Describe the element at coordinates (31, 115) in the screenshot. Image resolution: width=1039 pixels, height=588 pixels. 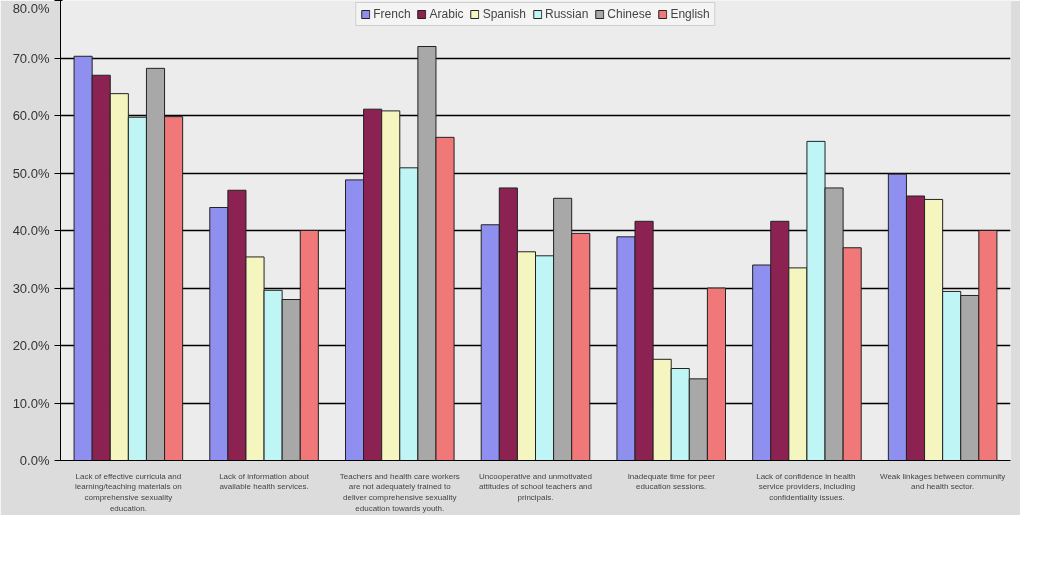
I see `y-tick-label: 60.0%` at that location.